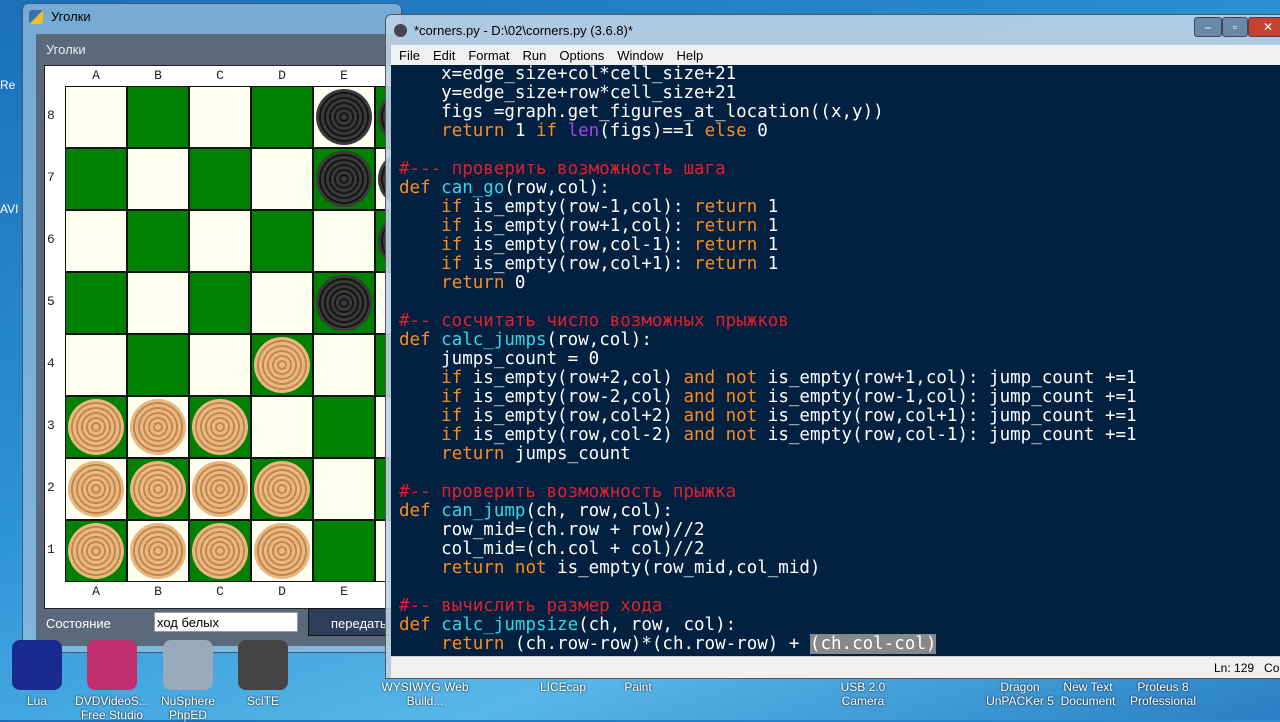 This screenshot has height=722, width=1280. I want to click on menu-item-help: Help, so click(690, 55).